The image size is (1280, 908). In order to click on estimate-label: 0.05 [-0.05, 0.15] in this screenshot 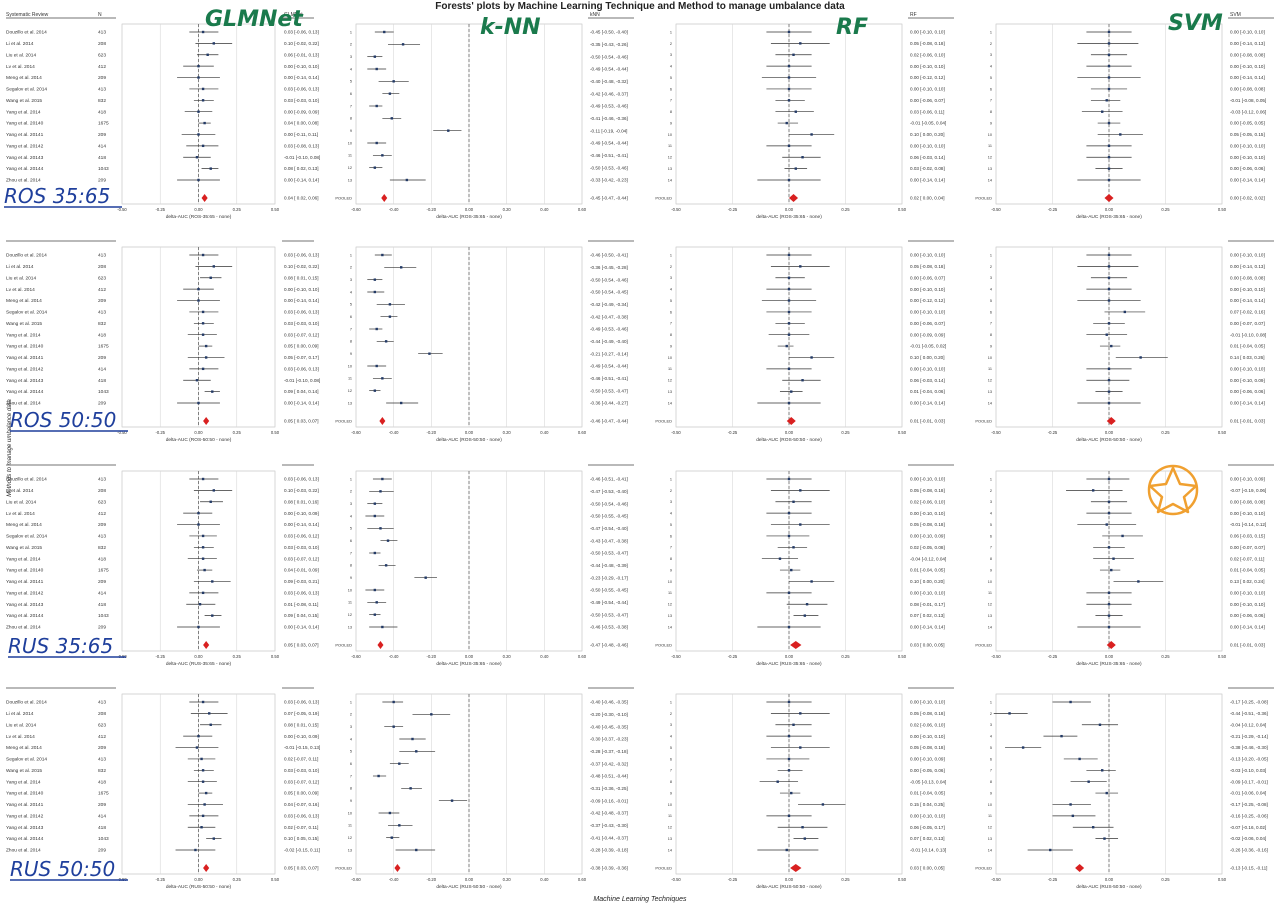, I will do `click(1247, 134)`.